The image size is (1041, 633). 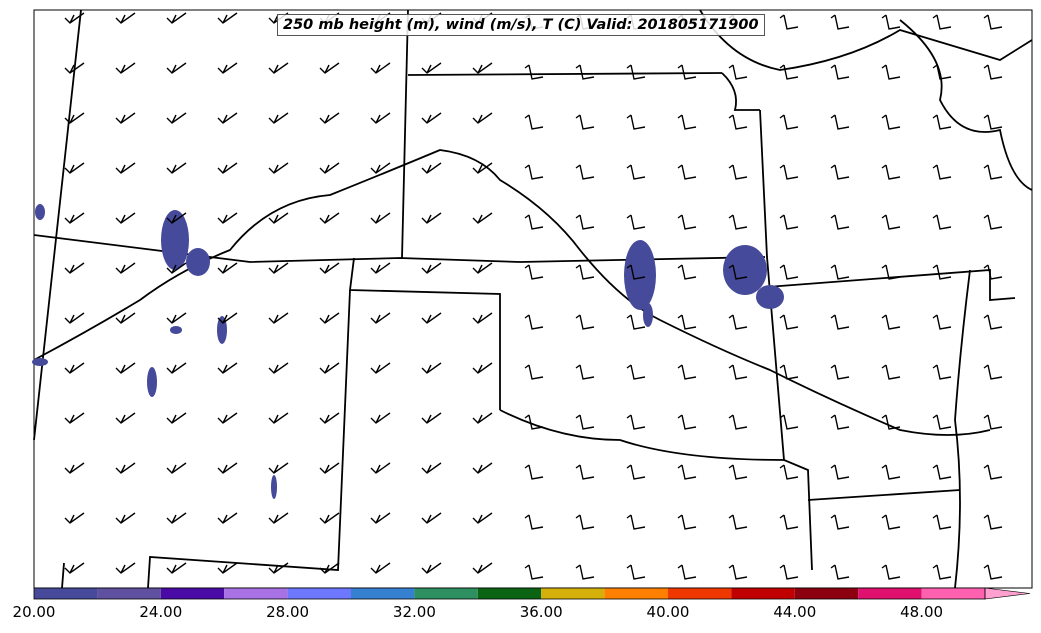 What do you see at coordinates (532, 593) in the screenshot?
I see `colorbar` at bounding box center [532, 593].